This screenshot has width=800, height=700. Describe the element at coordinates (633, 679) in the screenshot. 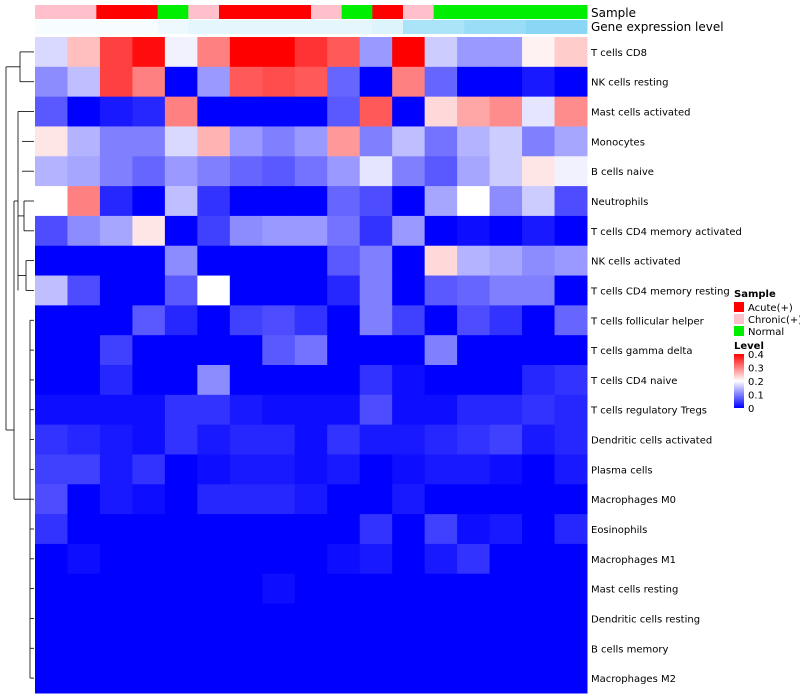

I see `row-label: Macrophages M2` at that location.